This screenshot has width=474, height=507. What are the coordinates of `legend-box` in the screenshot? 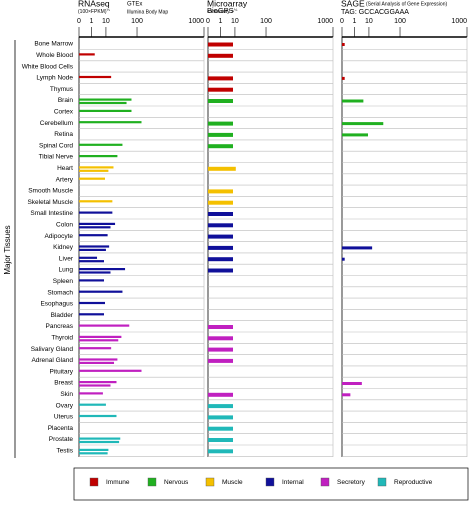 It's located at (271, 484).